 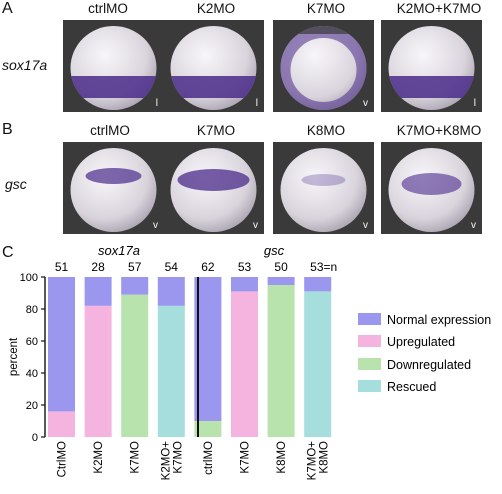 I want to click on n-label: 57, so click(x=135, y=267).